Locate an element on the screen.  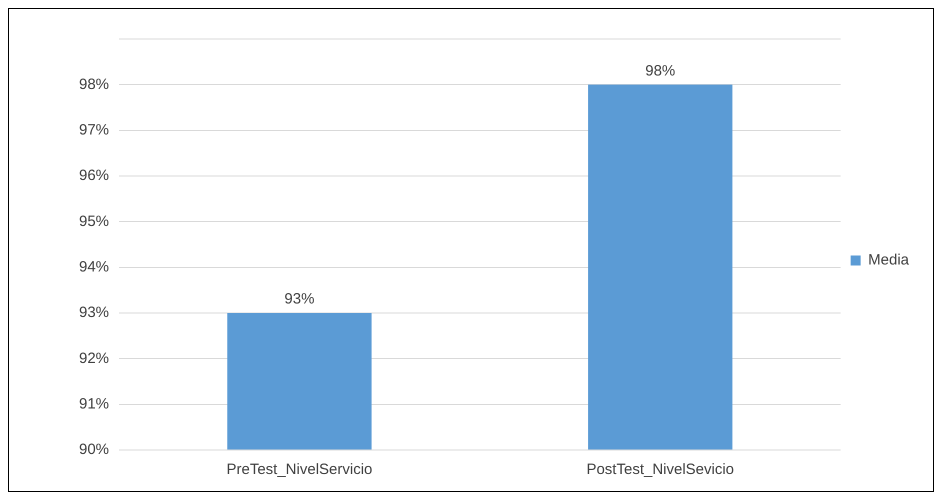
y-tick-label: 91% is located at coordinates (94, 403).